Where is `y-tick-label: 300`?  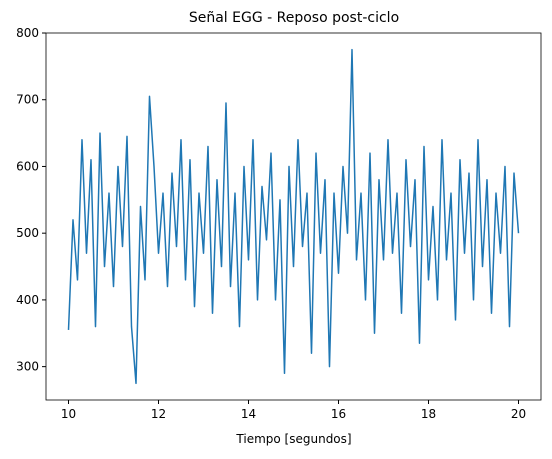 y-tick-label: 300 is located at coordinates (27, 367).